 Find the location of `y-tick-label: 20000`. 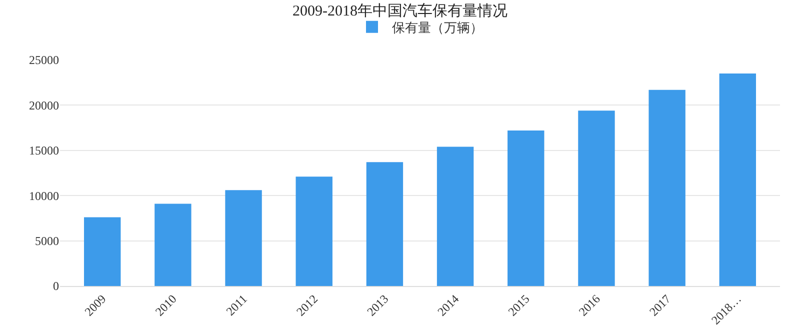

y-tick-label: 20000 is located at coordinates (44, 105).